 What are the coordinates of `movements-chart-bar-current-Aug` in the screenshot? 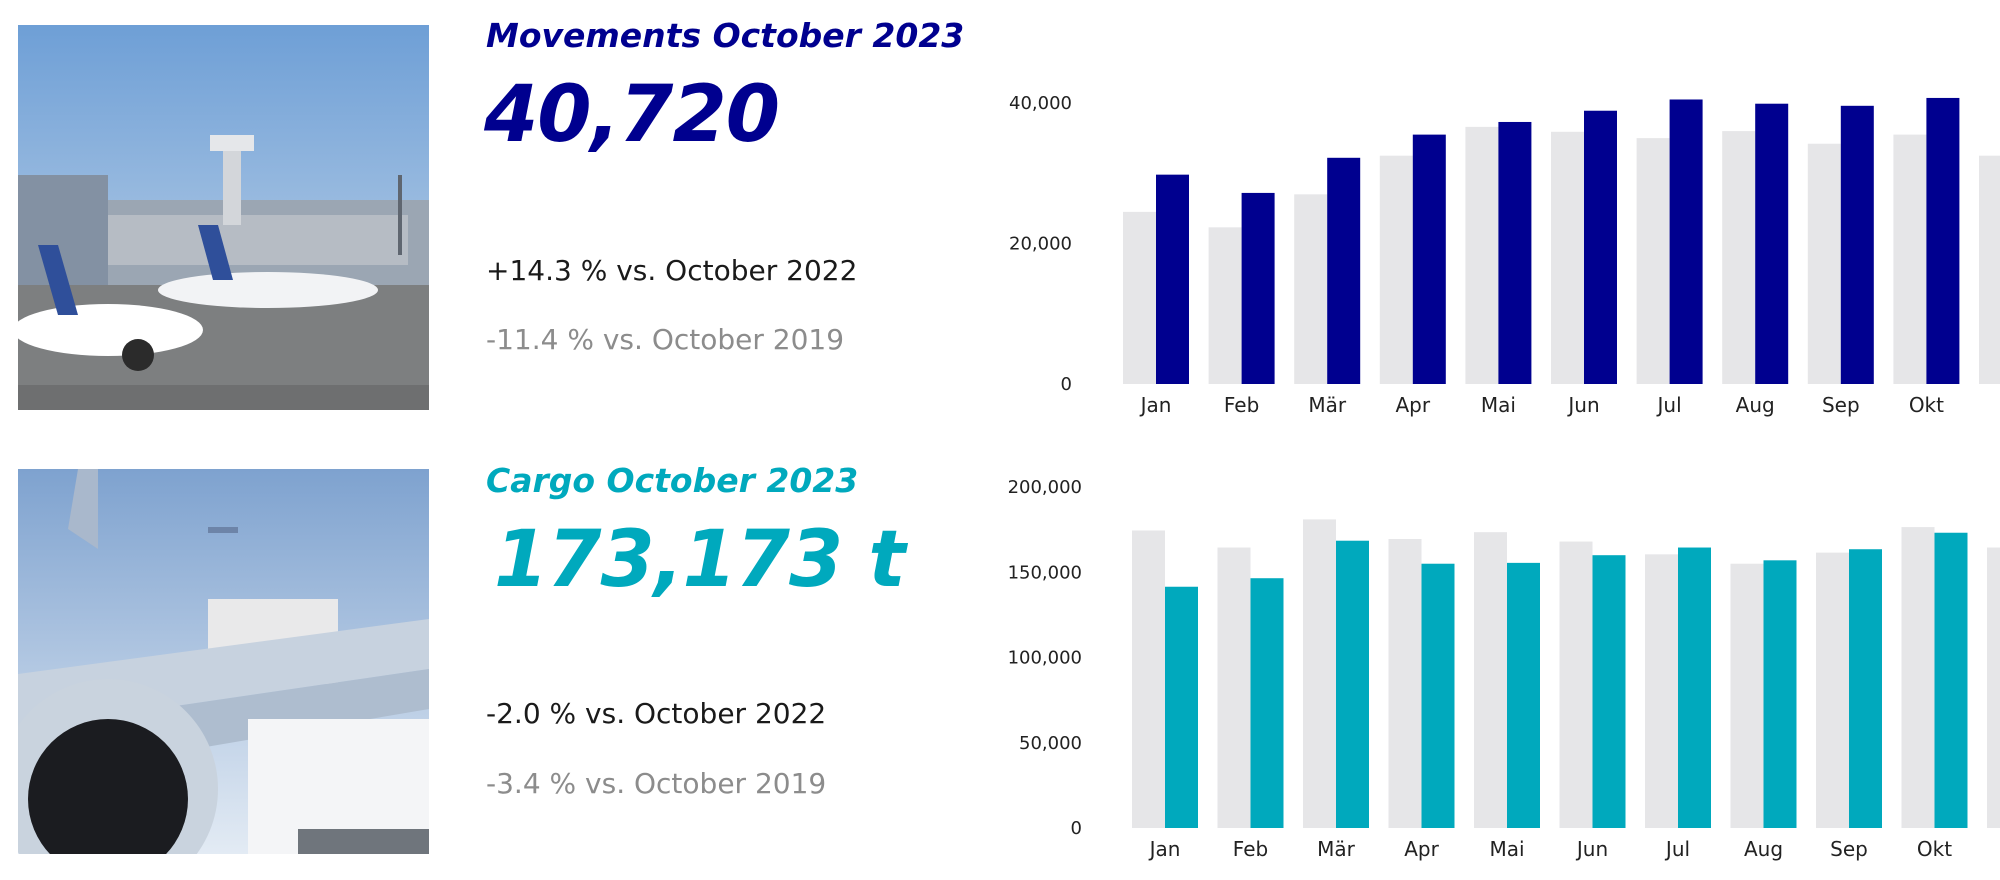 It's located at (1772, 243).